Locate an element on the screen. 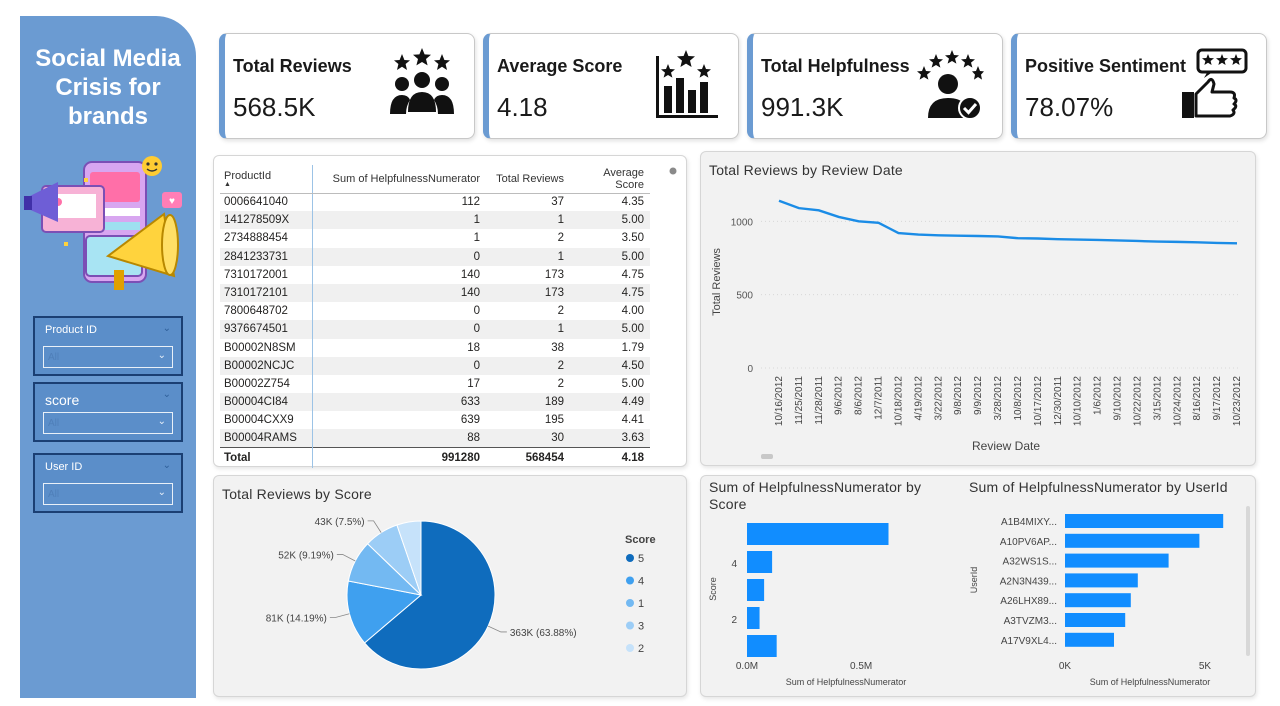 The height and width of the screenshot is (706, 1280). pie-data-label: 81K (14.19%) is located at coordinates (296, 618).